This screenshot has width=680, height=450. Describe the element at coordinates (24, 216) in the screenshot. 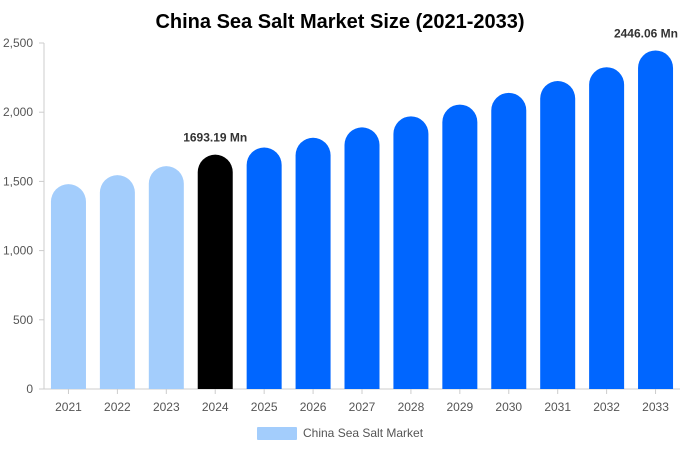

I see `y-axis: 0 500 1,000 1,500 2,000 2,500` at that location.